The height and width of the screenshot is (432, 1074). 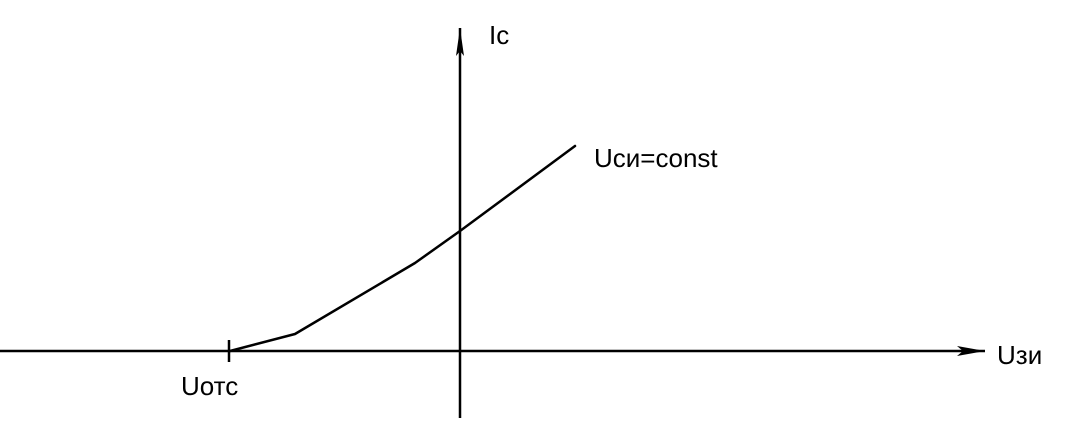 I want to click on x-axis-label: Uзи, so click(x=1019, y=355).